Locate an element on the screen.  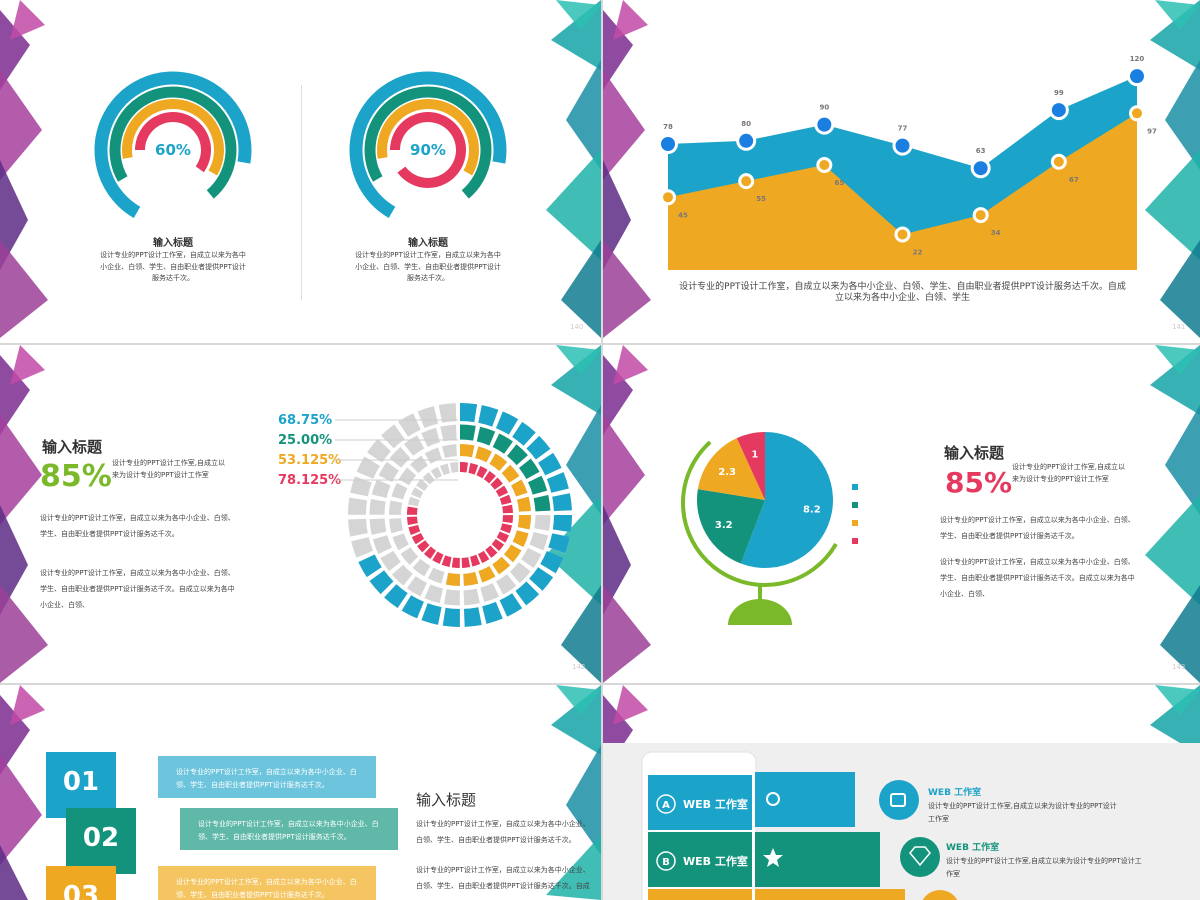
item-title: WEB 工作室 is located at coordinates (973, 848).